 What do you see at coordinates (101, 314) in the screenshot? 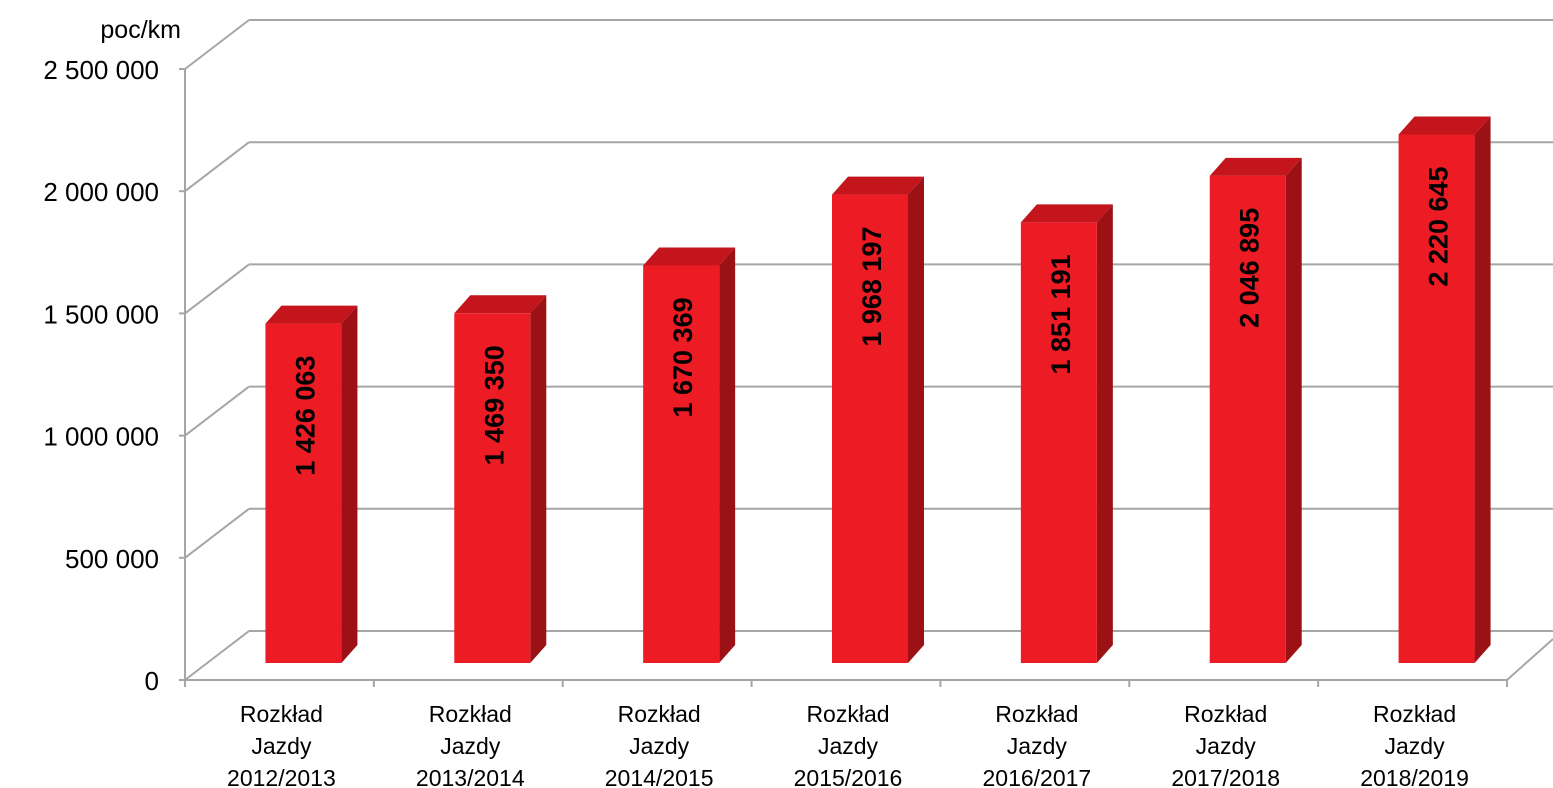
I see `y-tick-label: 1 500 000` at bounding box center [101, 314].